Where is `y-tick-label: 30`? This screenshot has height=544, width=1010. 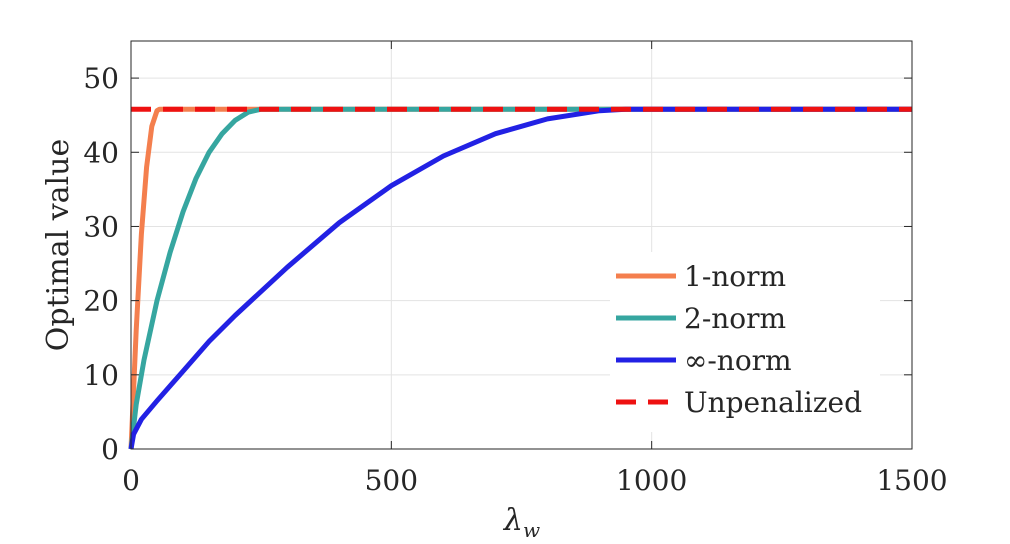
y-tick-label: 30 is located at coordinates (101, 226).